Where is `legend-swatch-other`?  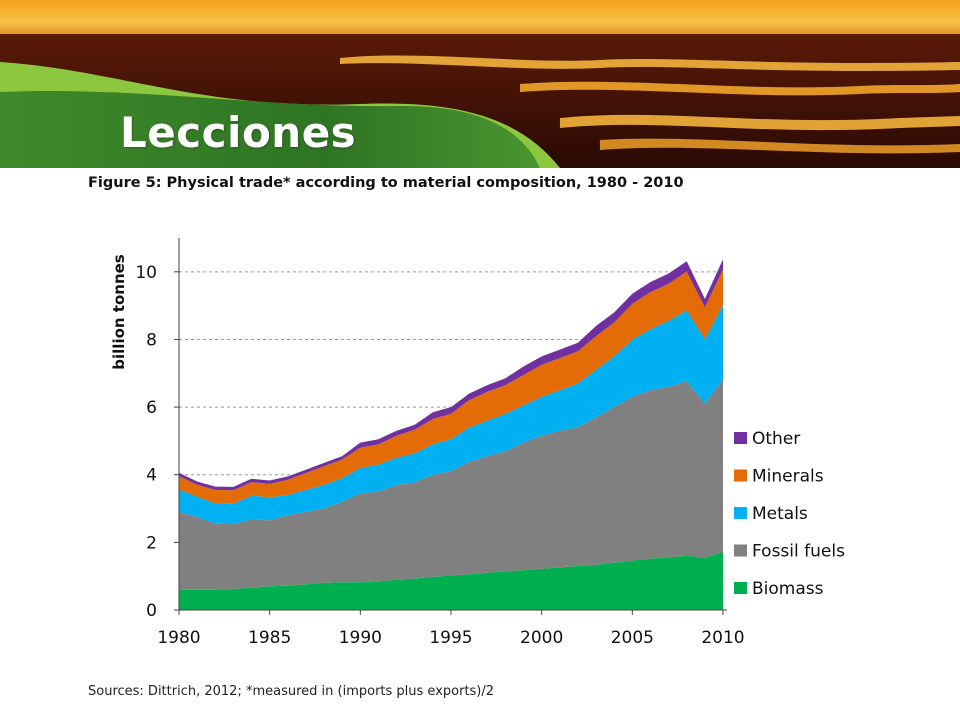 legend-swatch-other is located at coordinates (740, 438).